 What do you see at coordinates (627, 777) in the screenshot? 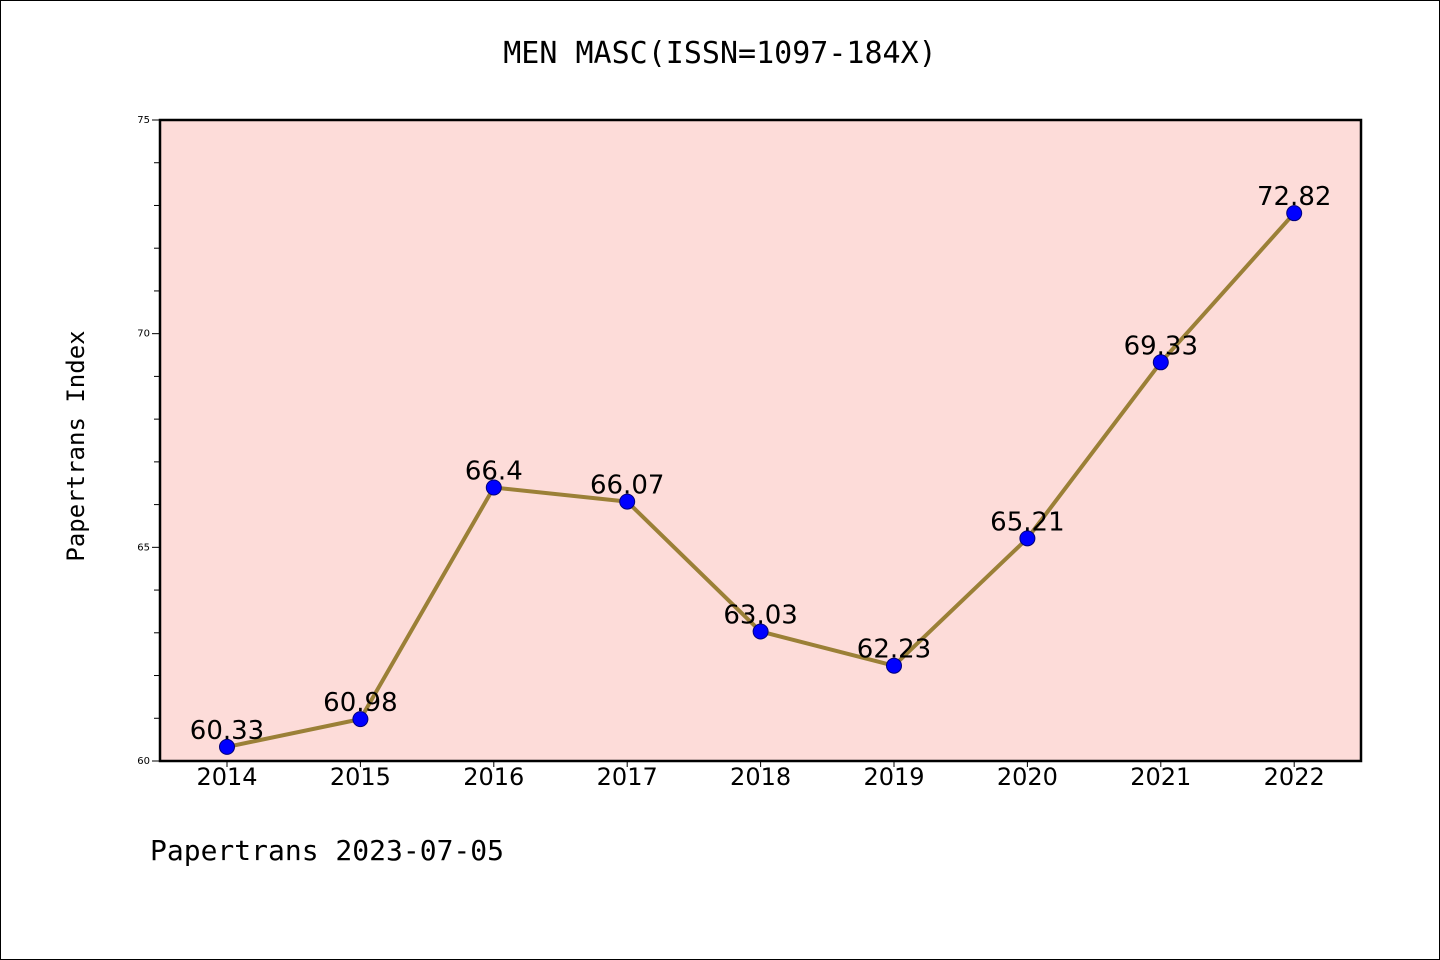
I see `x-tick-label: 2017` at bounding box center [627, 777].